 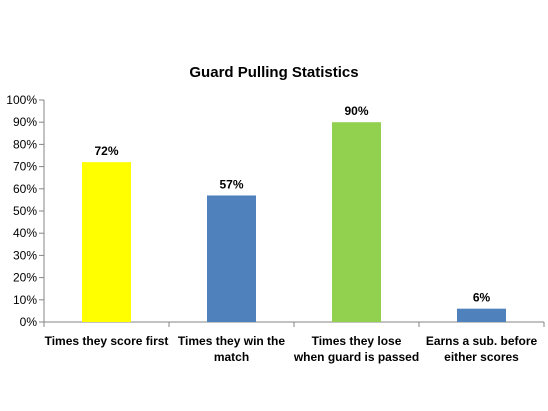 What do you see at coordinates (25, 255) in the screenshot?
I see `y-tick-label: 30%` at bounding box center [25, 255].